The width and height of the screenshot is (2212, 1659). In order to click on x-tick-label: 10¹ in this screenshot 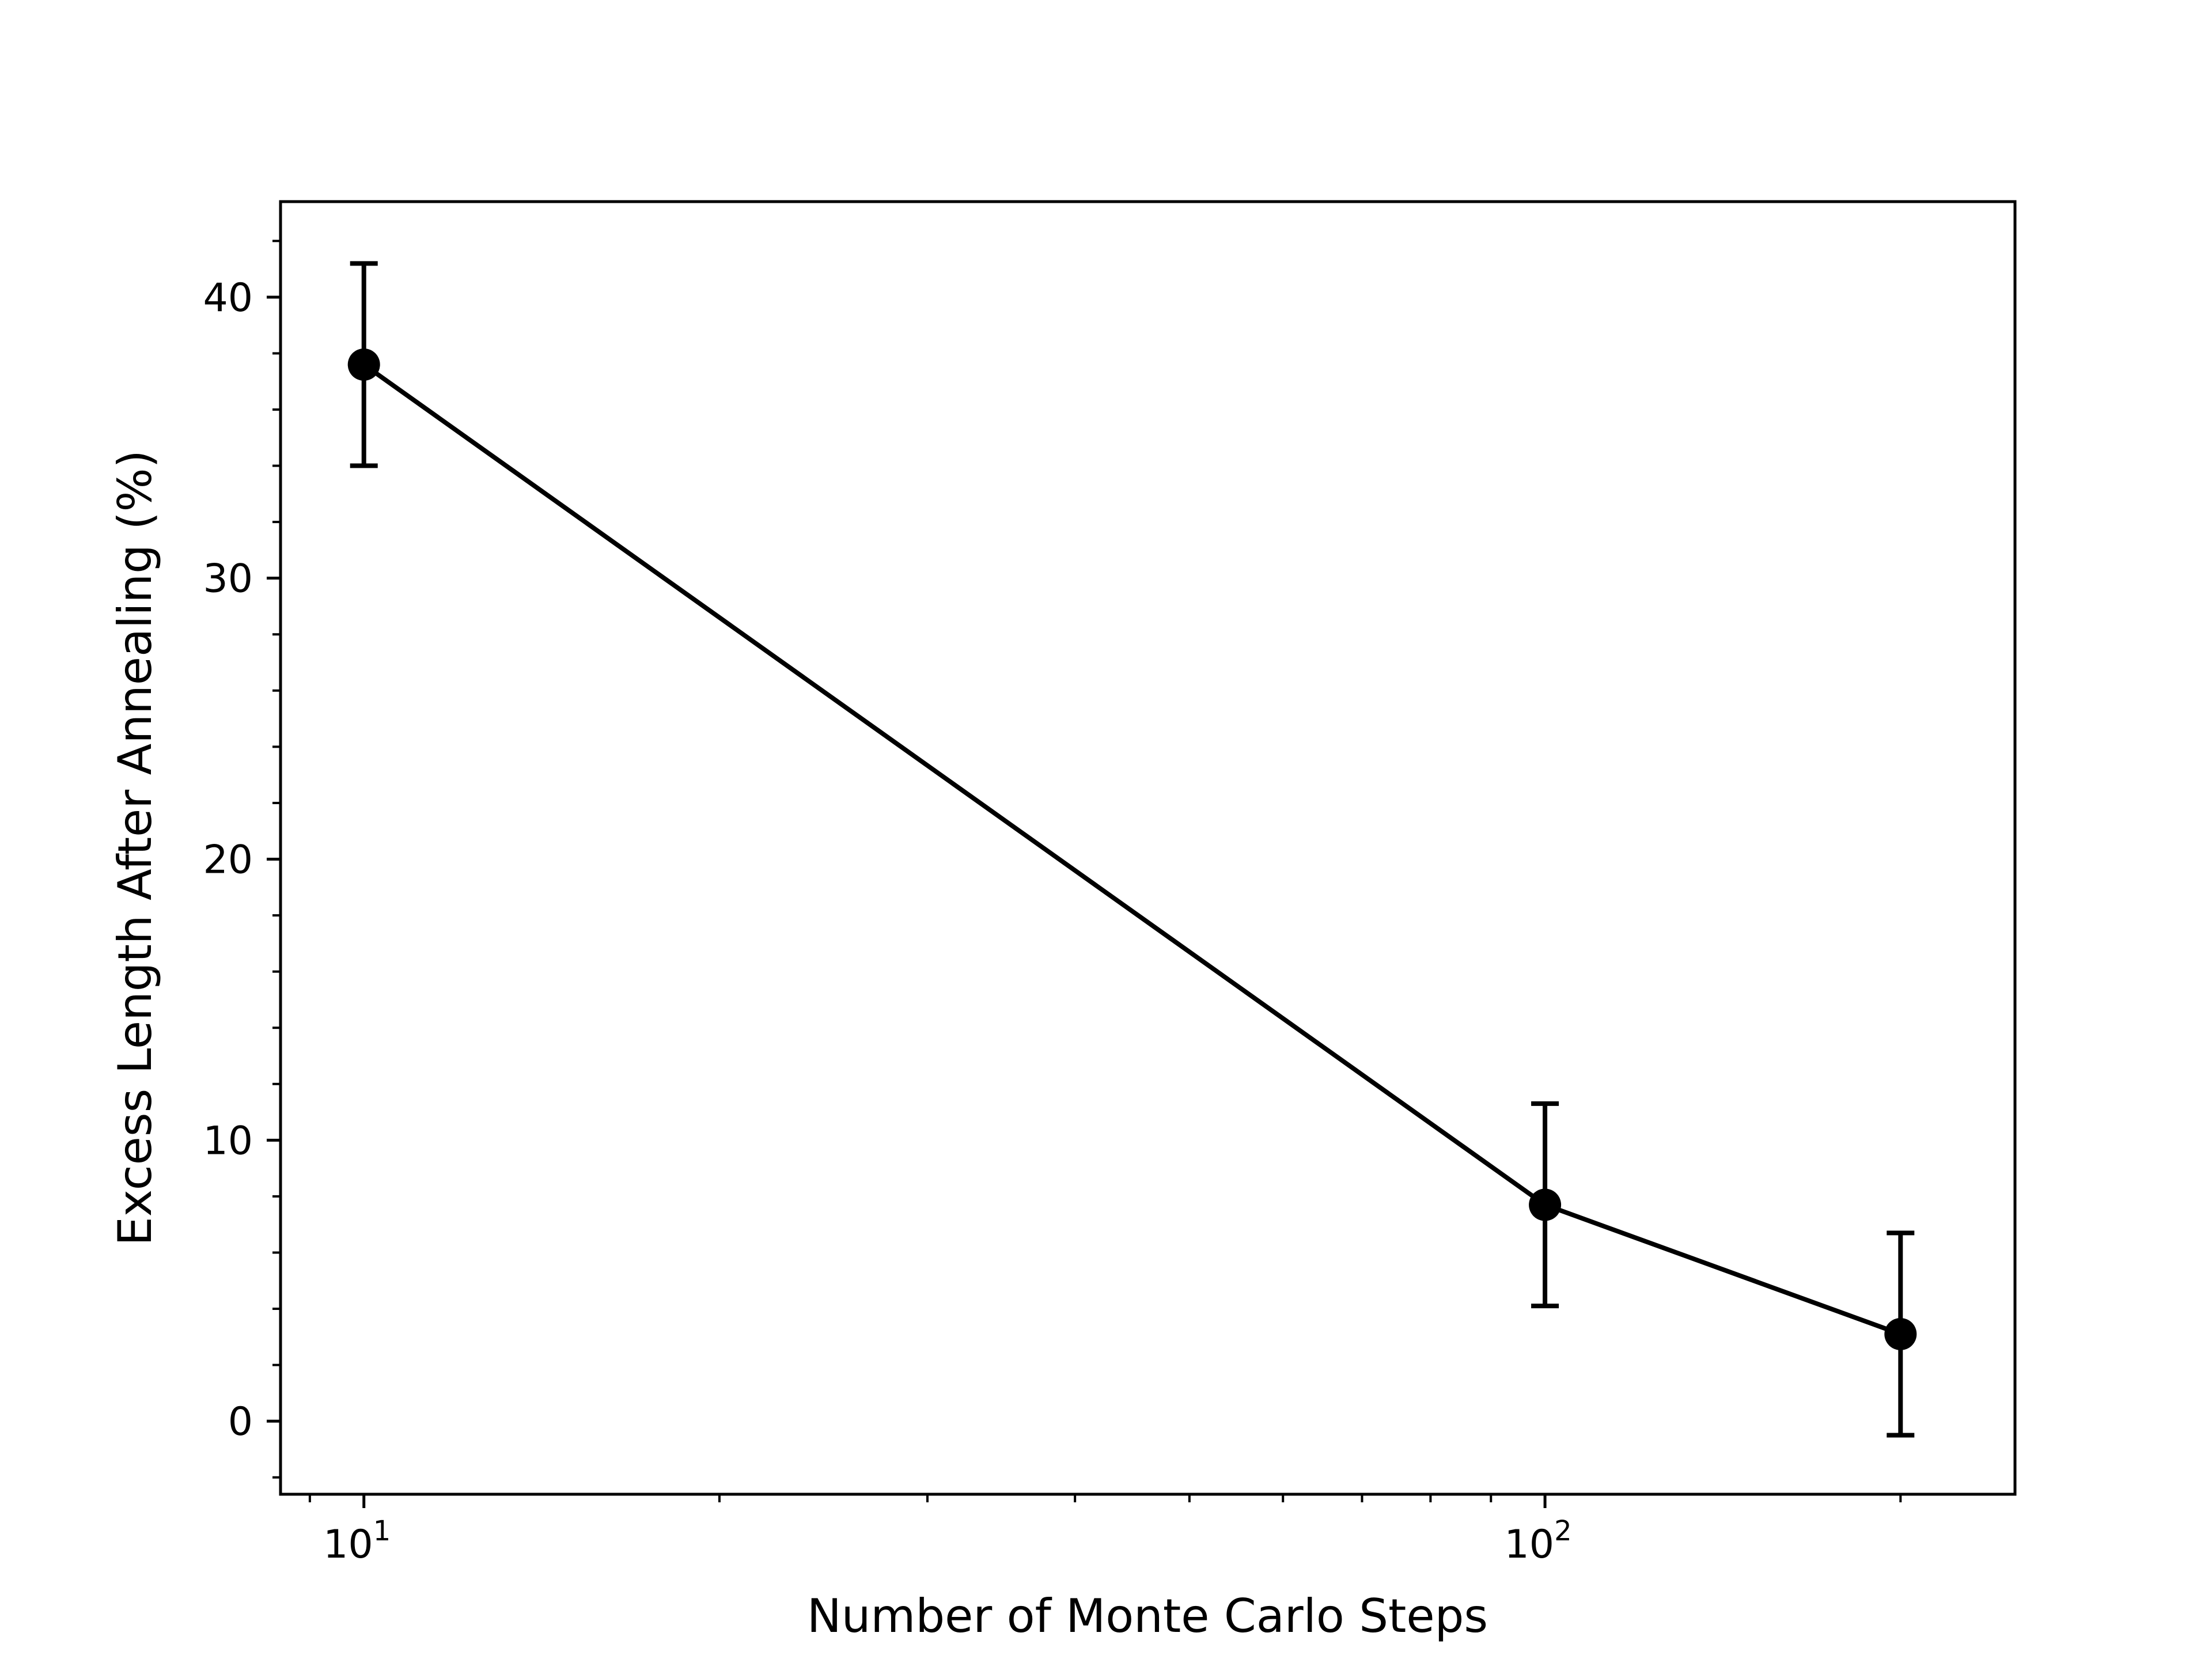, I will do `click(357, 1541)`.